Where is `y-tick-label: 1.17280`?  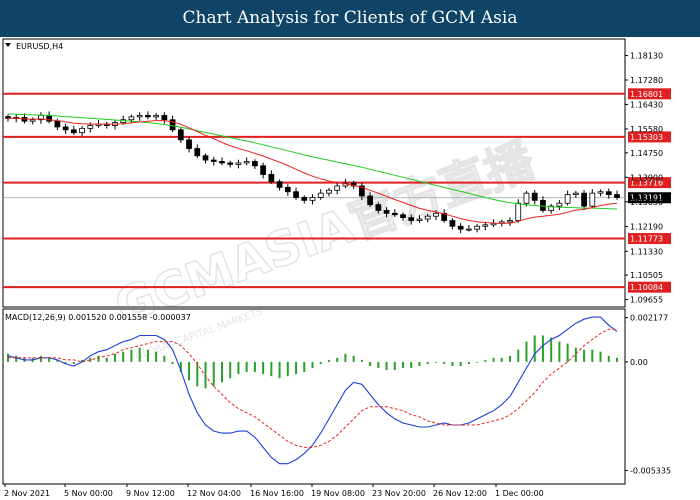
y-tick-label: 1.17280 is located at coordinates (646, 80).